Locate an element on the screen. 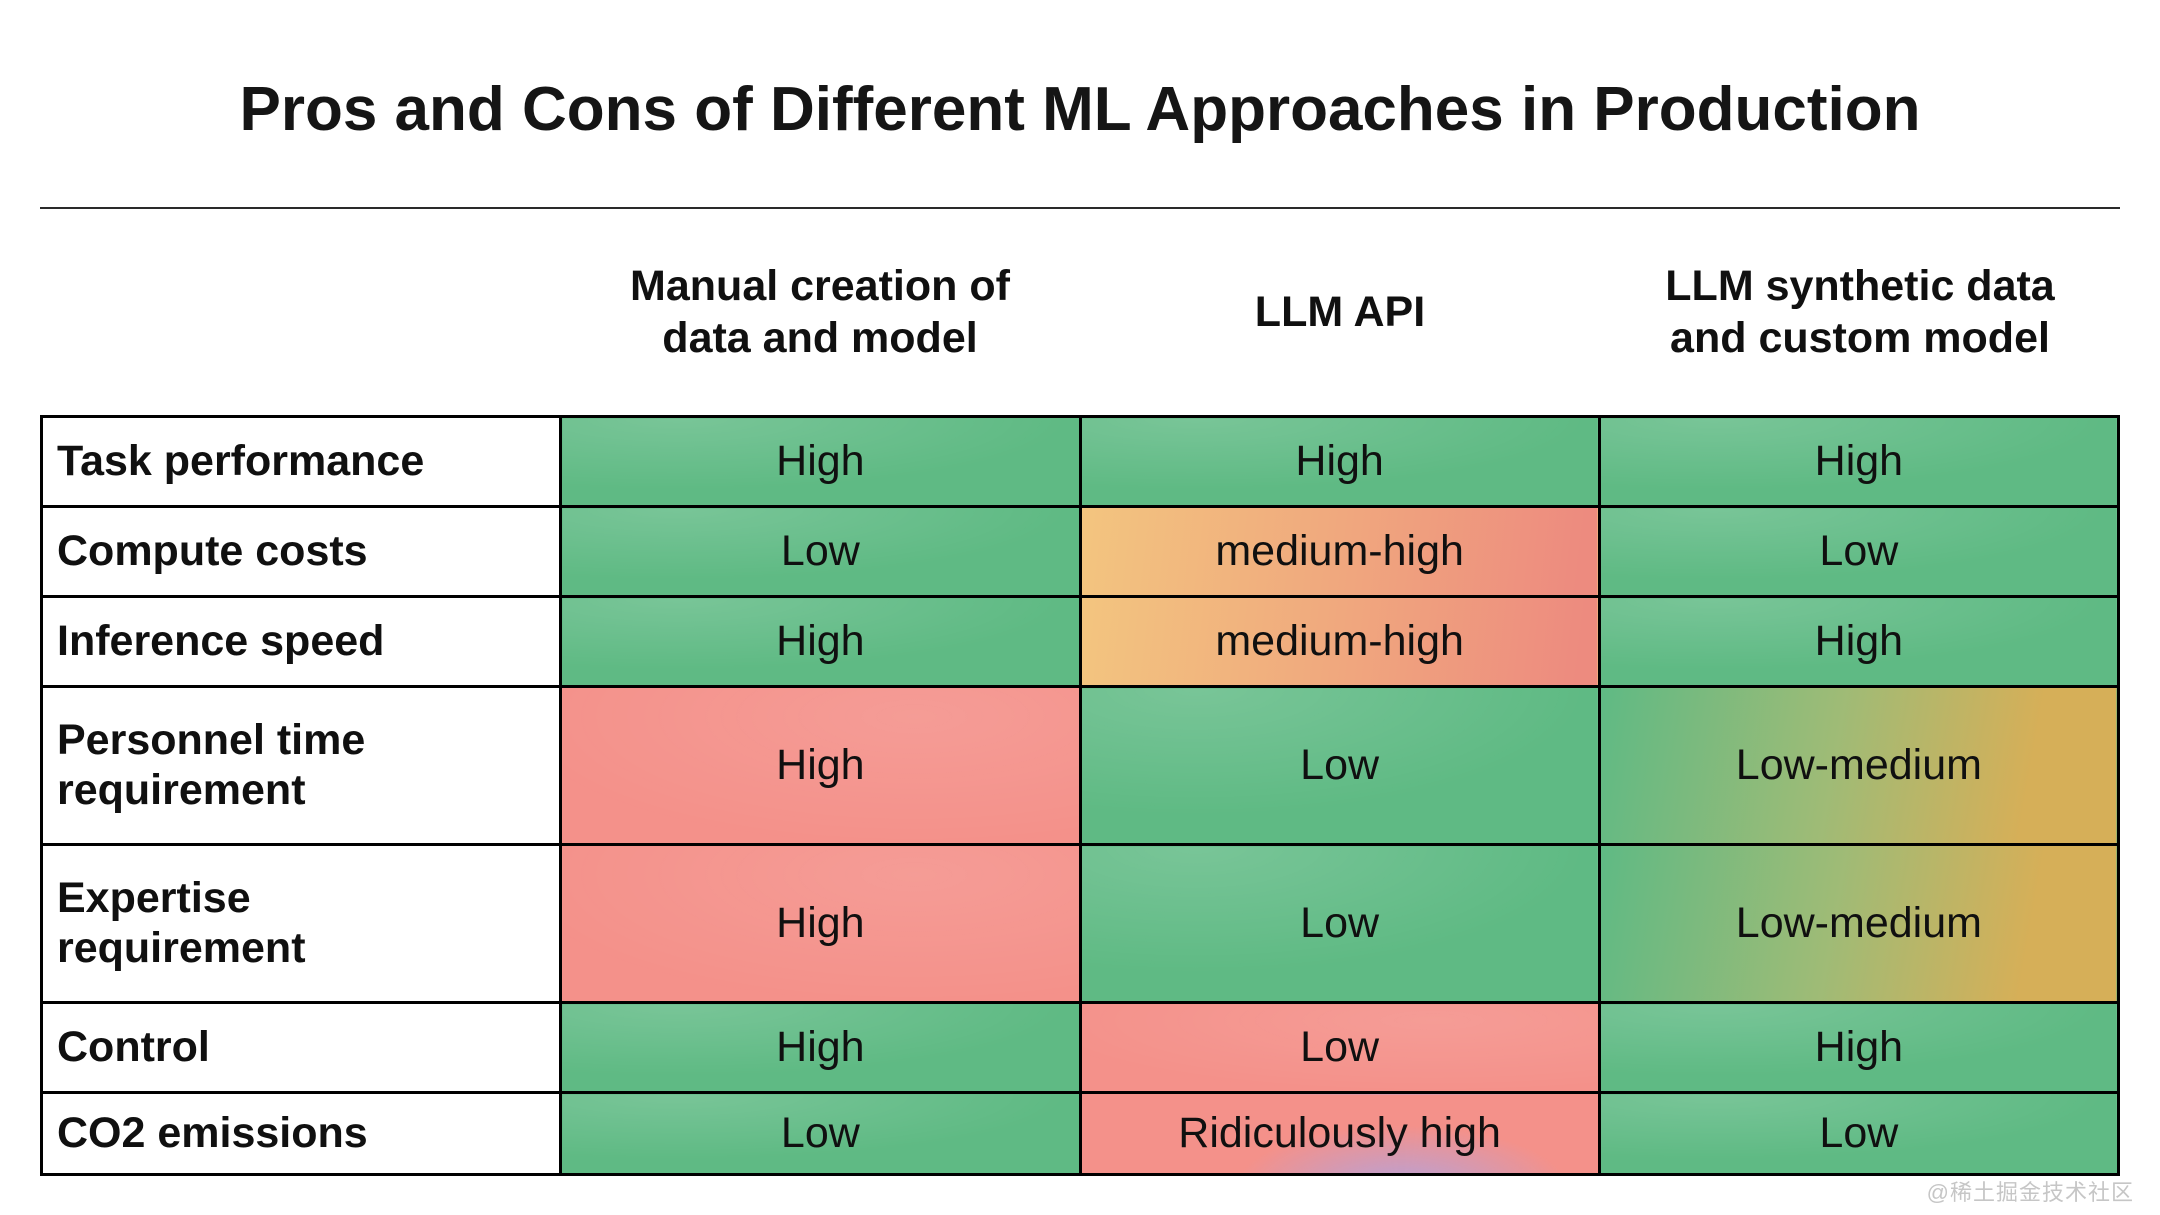 The image size is (2160, 1215). row-label: Compute costs is located at coordinates (301, 551).